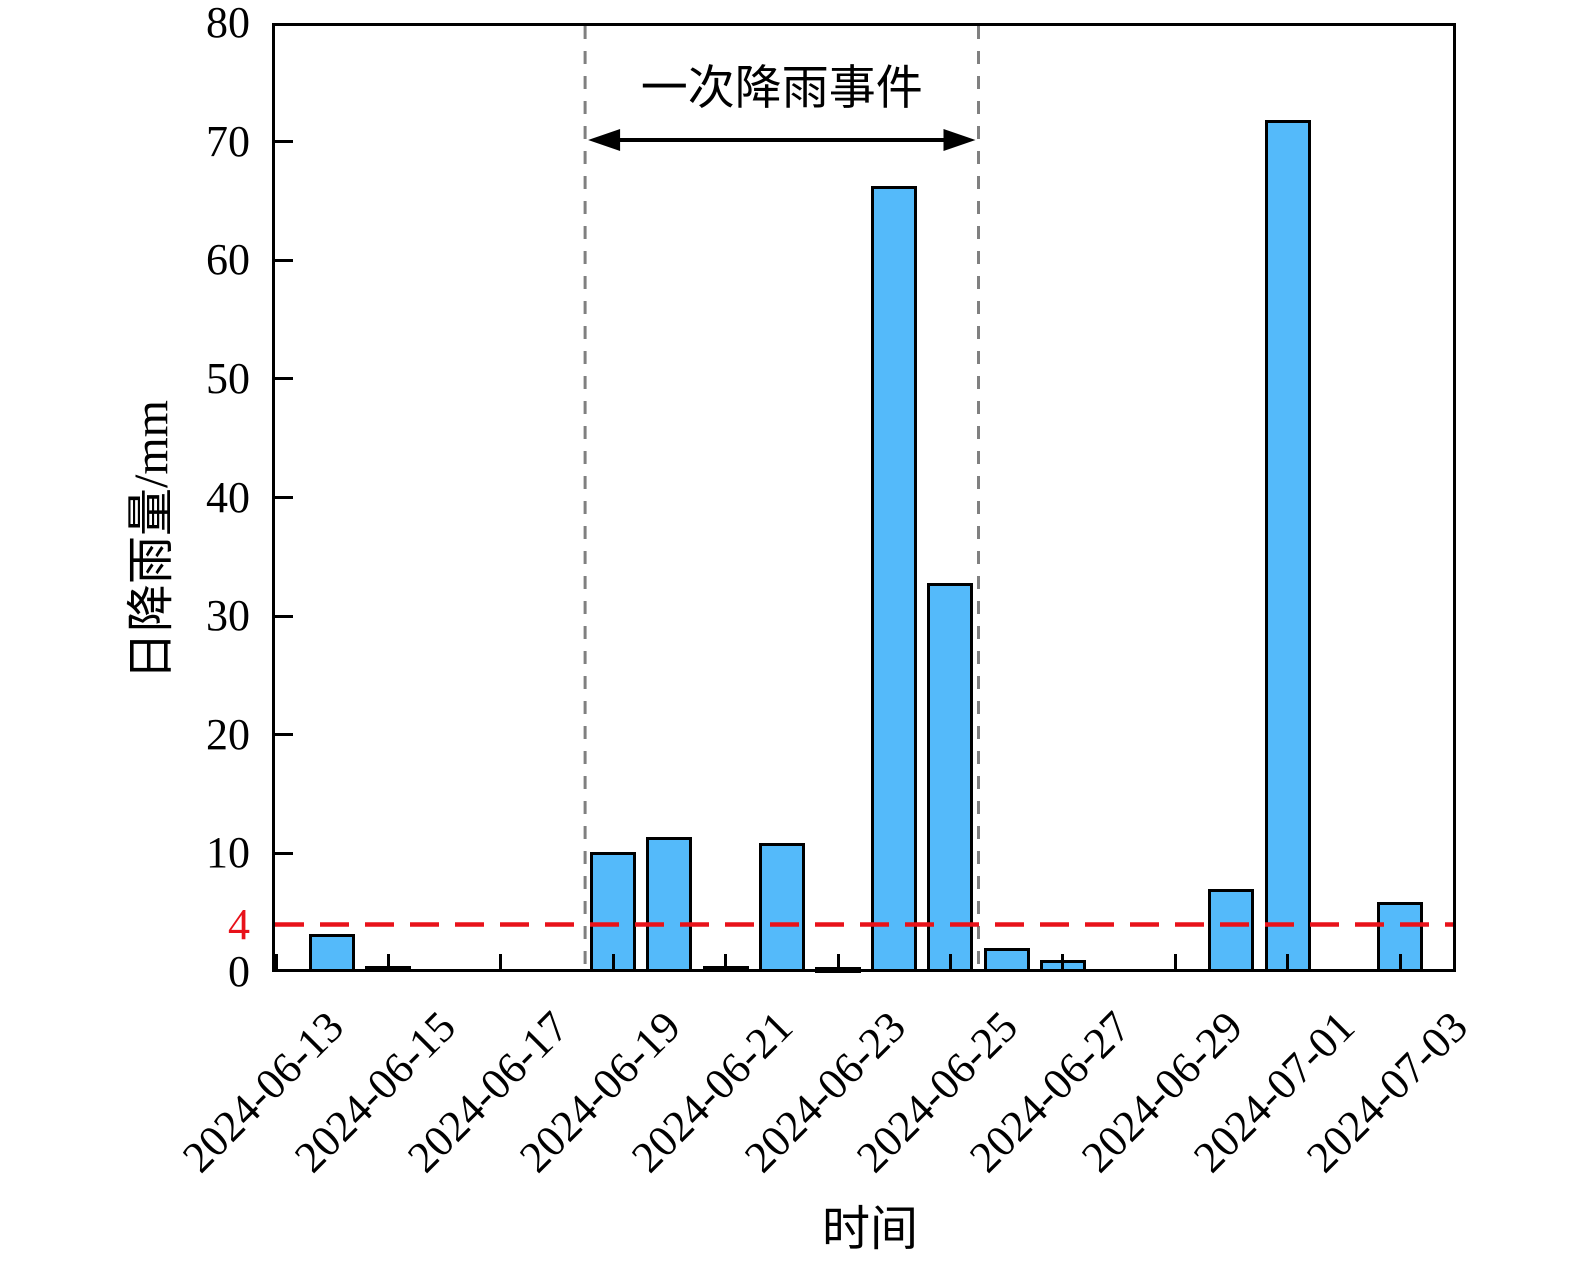  What do you see at coordinates (228, 497) in the screenshot?
I see `y-tick-label: 40` at bounding box center [228, 497].